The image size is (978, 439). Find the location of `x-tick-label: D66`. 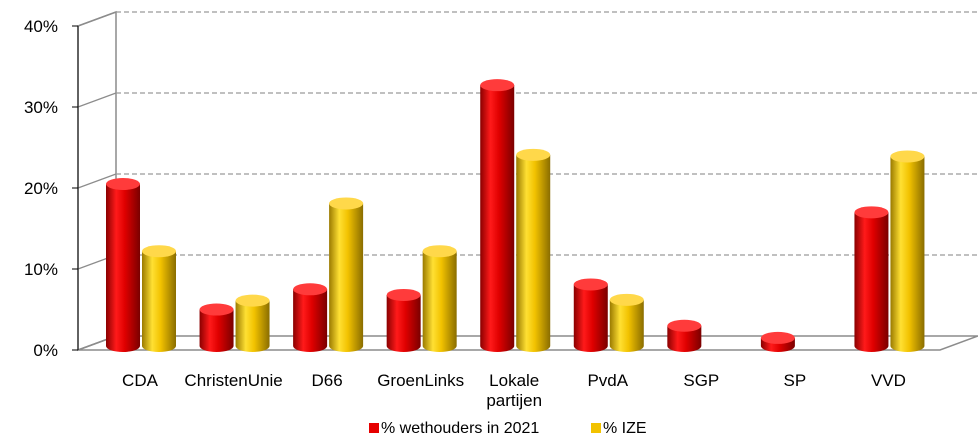

x-tick-label: D66 is located at coordinates (327, 380).